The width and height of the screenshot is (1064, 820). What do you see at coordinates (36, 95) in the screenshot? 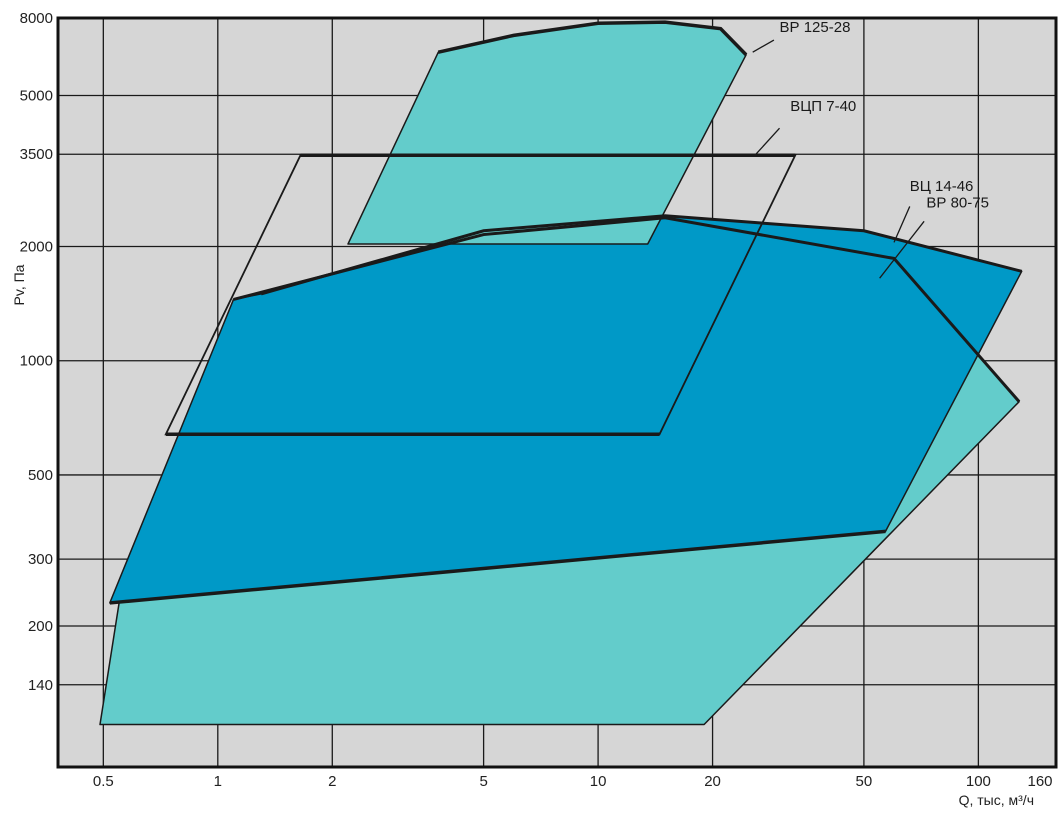
I see `y-tick-label: 5000` at bounding box center [36, 95].